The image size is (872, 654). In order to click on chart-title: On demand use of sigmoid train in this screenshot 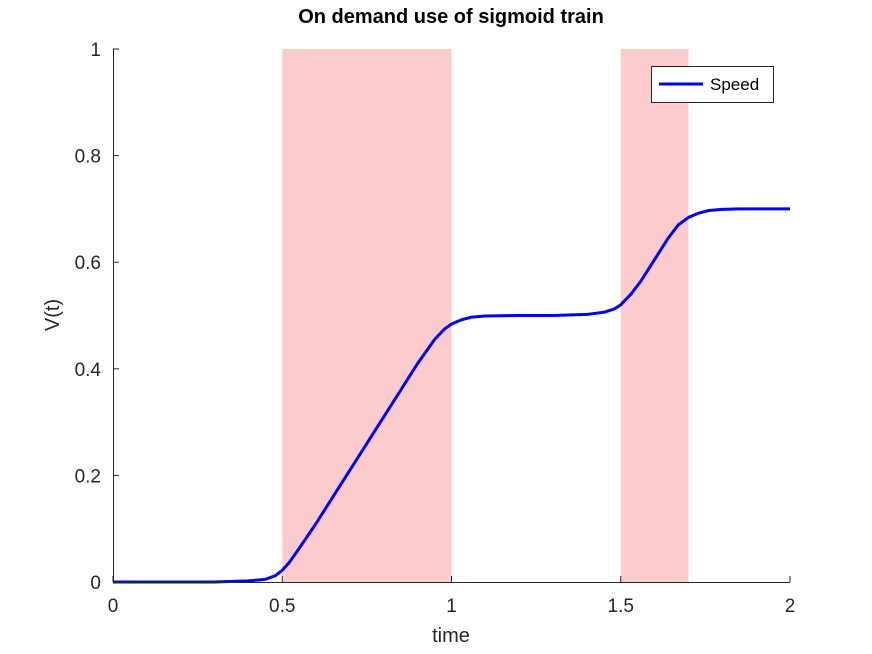, I will do `click(451, 17)`.